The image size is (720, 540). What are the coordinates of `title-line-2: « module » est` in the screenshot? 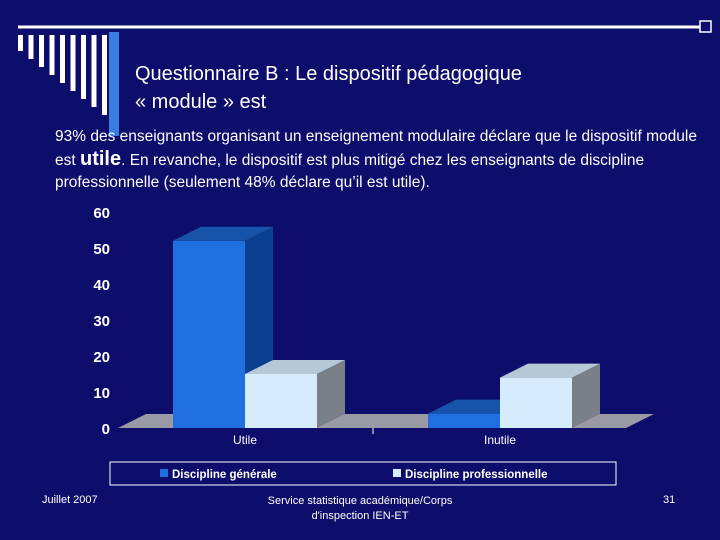 It's located at (201, 102).